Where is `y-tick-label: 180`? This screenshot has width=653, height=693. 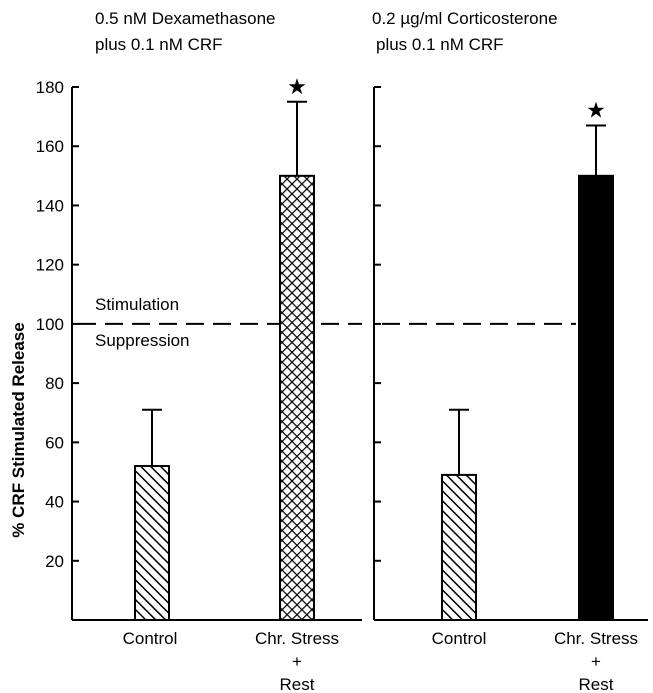 y-tick-label: 180 is located at coordinates (50, 87).